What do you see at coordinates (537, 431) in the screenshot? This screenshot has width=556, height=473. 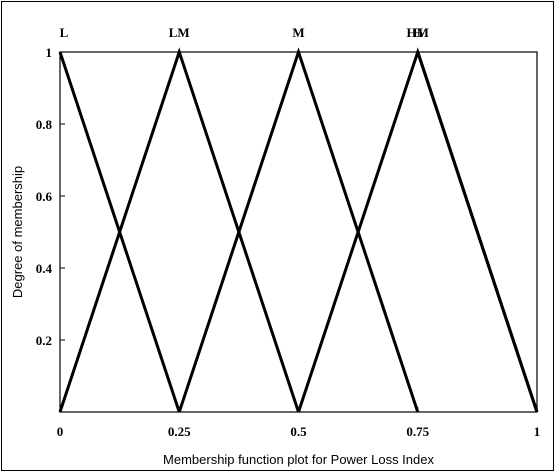 I see `x-tick-label: 1` at bounding box center [537, 431].